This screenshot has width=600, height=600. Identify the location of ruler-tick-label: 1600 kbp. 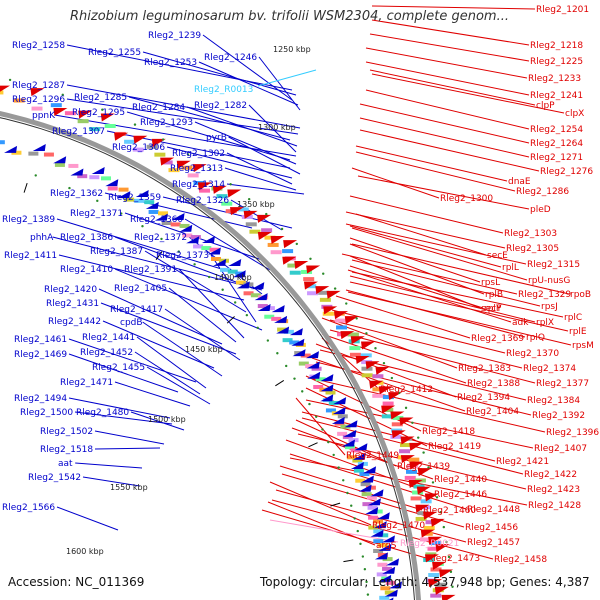
(85, 551).